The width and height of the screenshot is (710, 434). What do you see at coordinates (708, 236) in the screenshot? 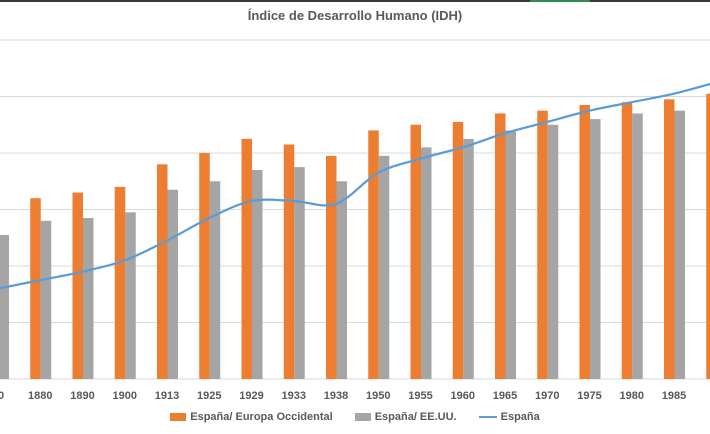
I see `bar-europa-1990` at bounding box center [708, 236].